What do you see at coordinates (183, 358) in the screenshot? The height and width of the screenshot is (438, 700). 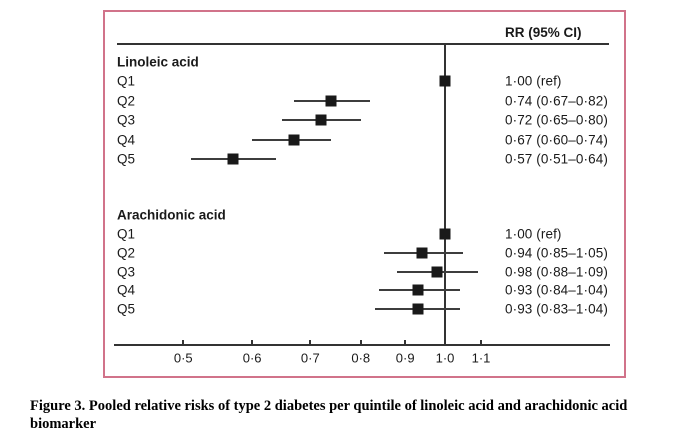 I see `x-axis-tick-label: 0·5` at bounding box center [183, 358].